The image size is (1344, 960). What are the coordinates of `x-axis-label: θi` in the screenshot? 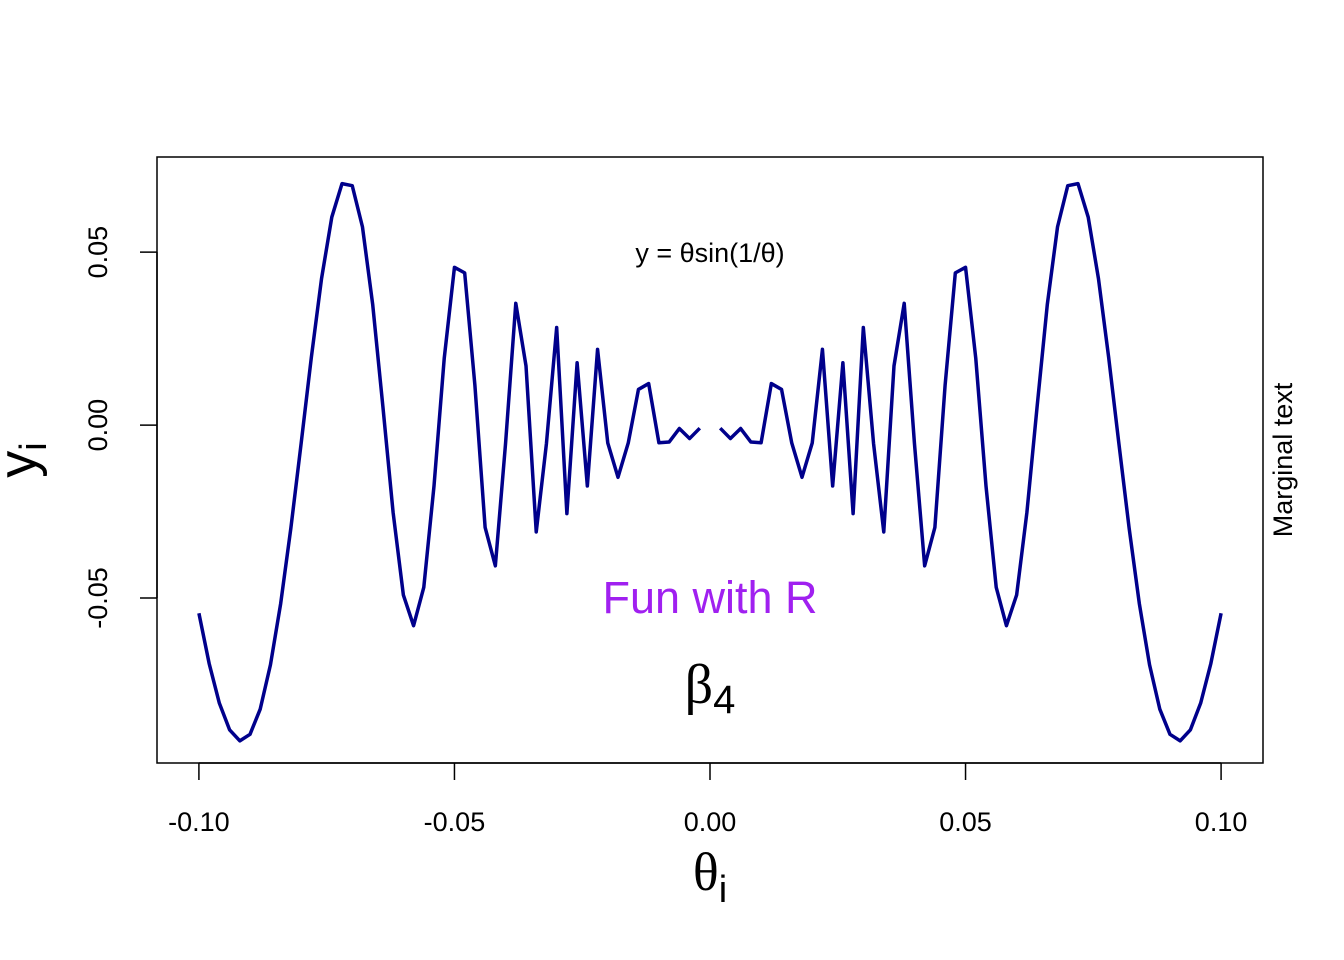 It's located at (710, 876).